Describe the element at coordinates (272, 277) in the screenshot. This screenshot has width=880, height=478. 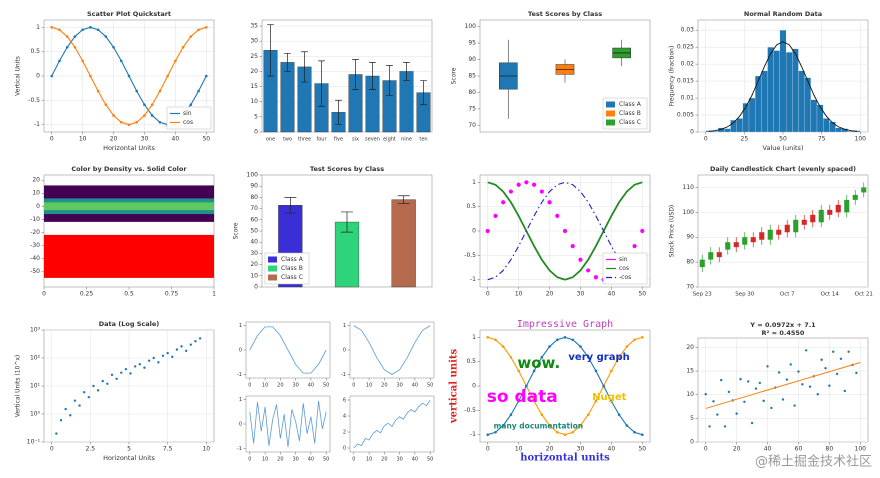
I see `legend-swatch` at that location.